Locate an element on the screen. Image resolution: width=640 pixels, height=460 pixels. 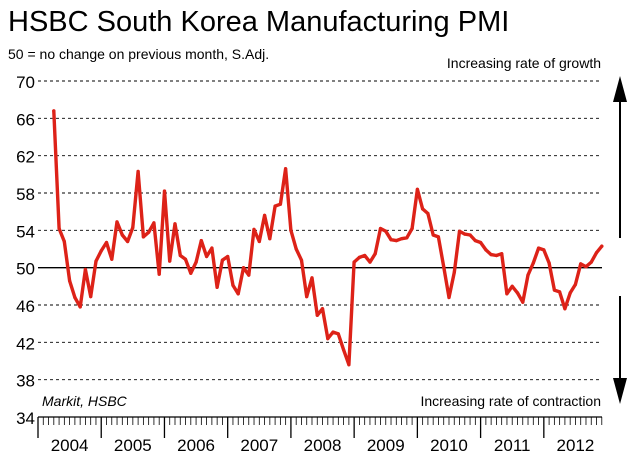
y-tick-label: 62 is located at coordinates (25, 157).